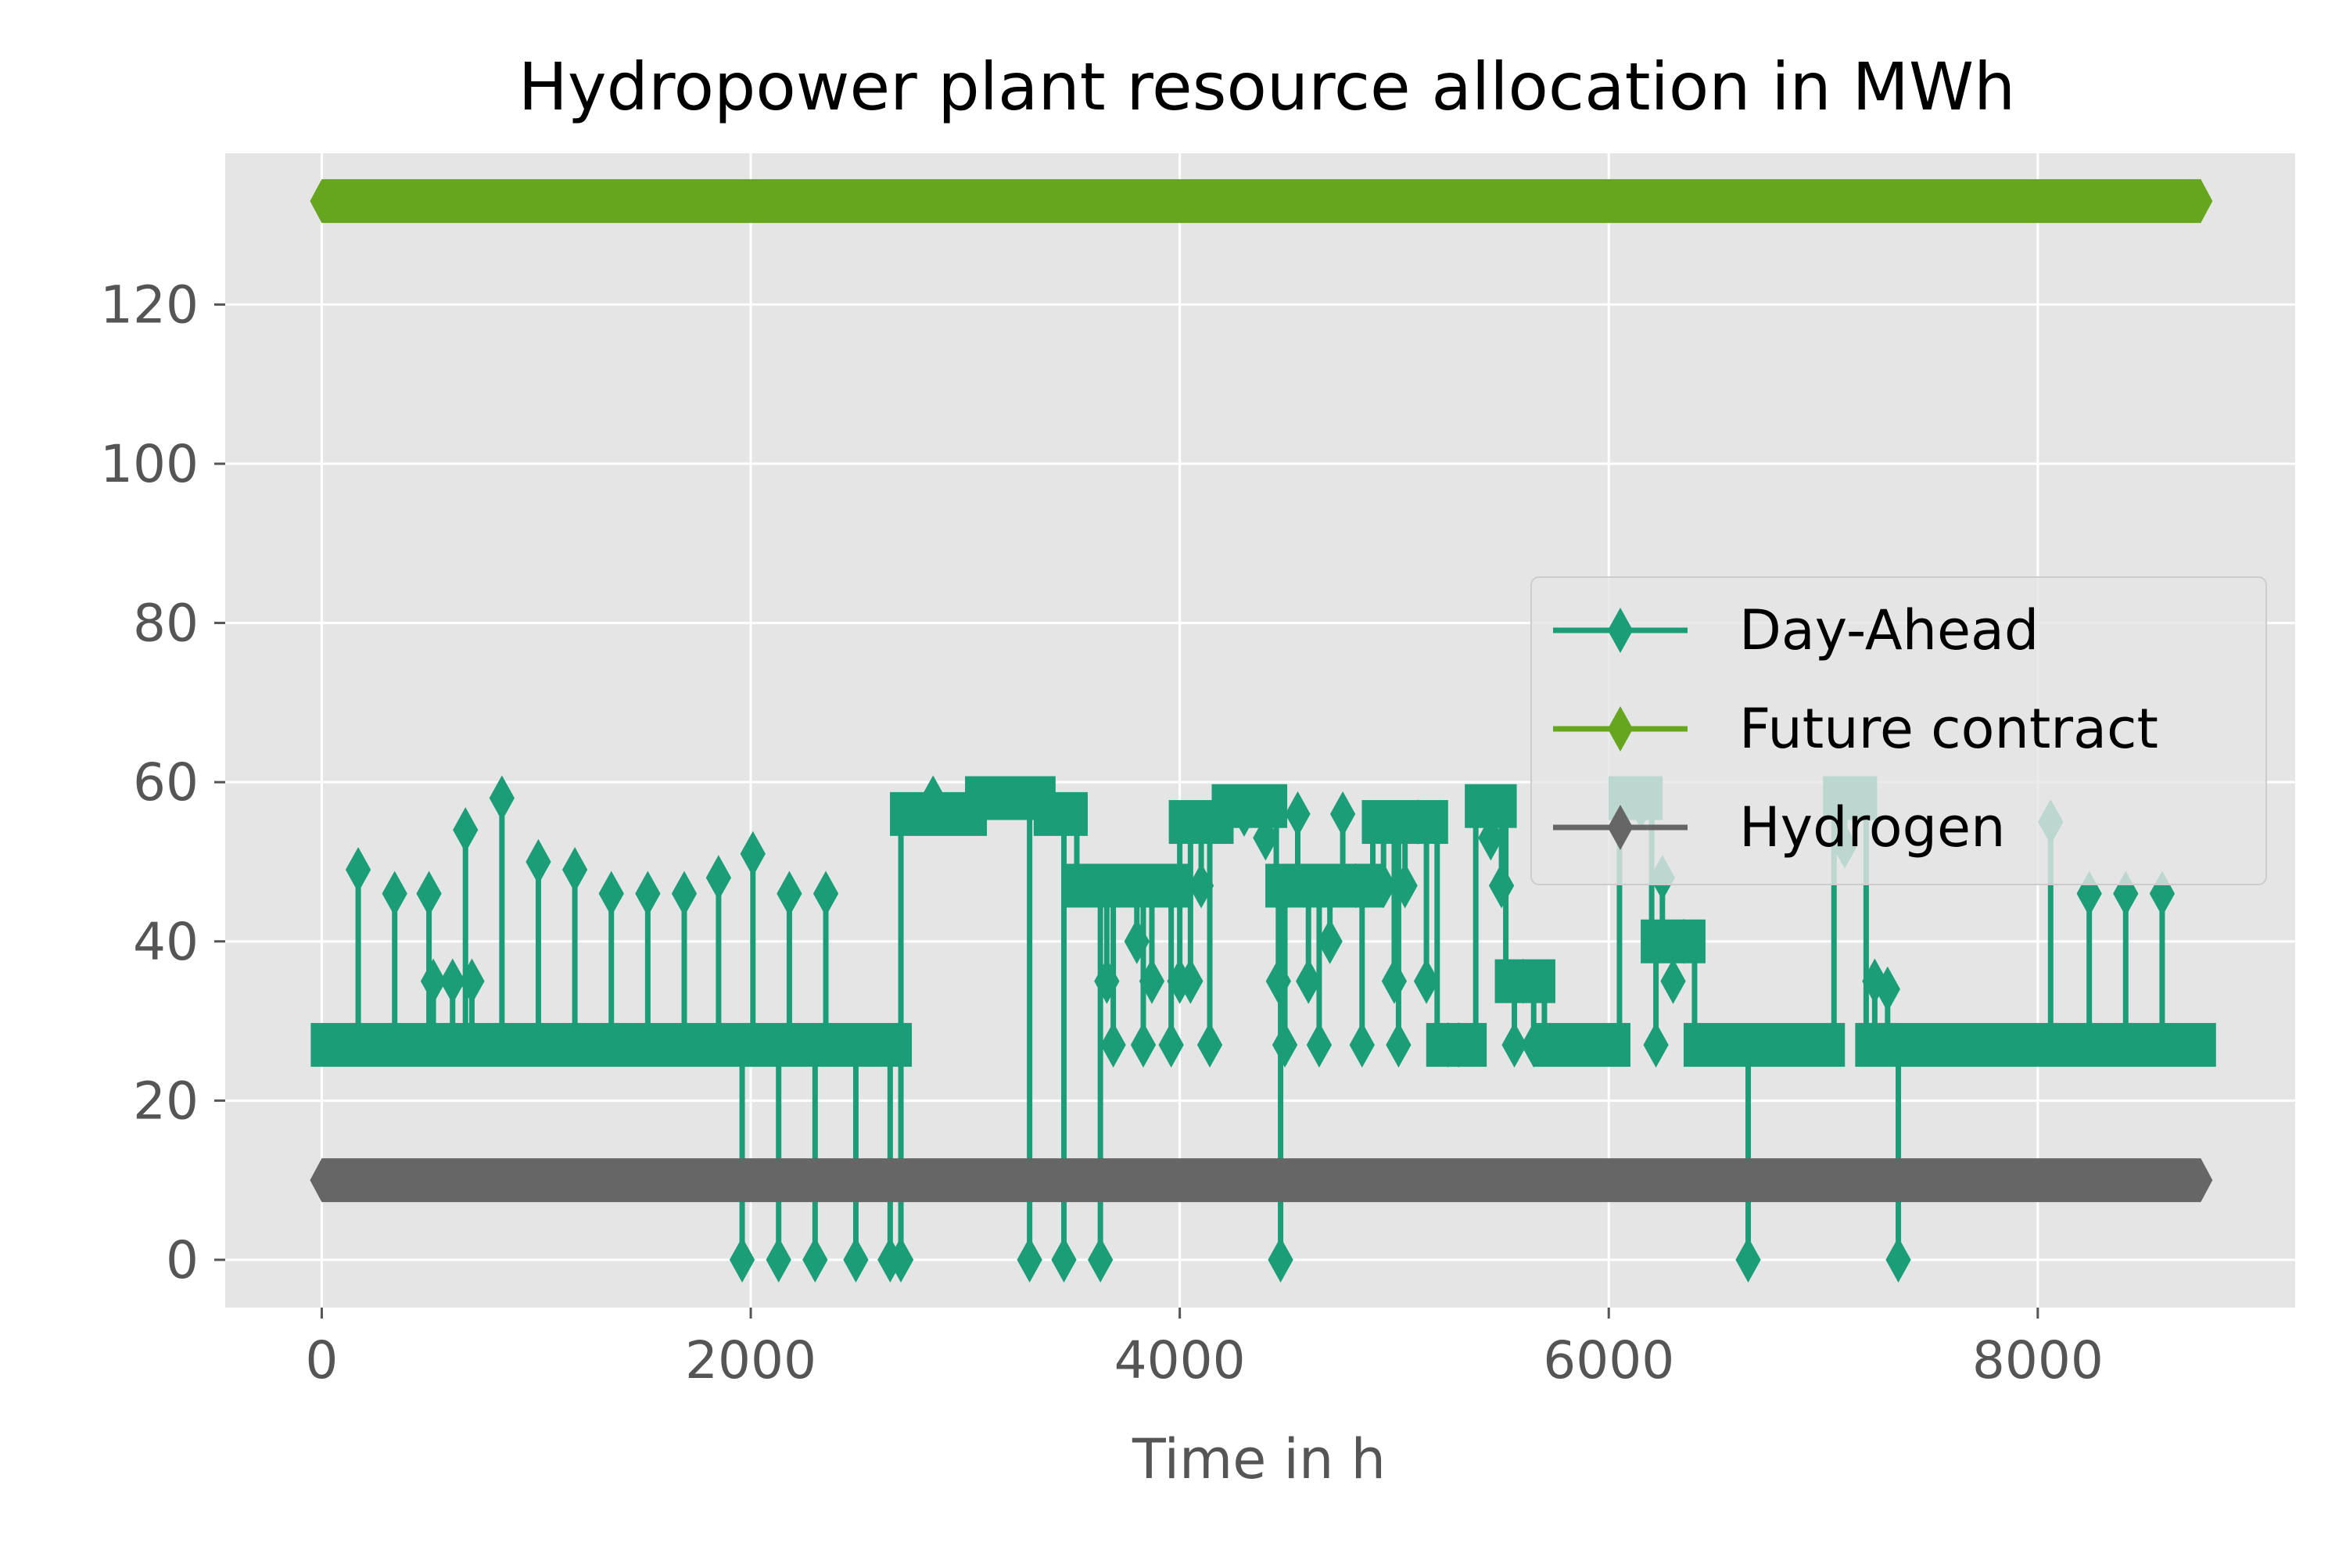  Describe the element at coordinates (166, 1101) in the screenshot. I see `y-tick-label: 20` at that location.